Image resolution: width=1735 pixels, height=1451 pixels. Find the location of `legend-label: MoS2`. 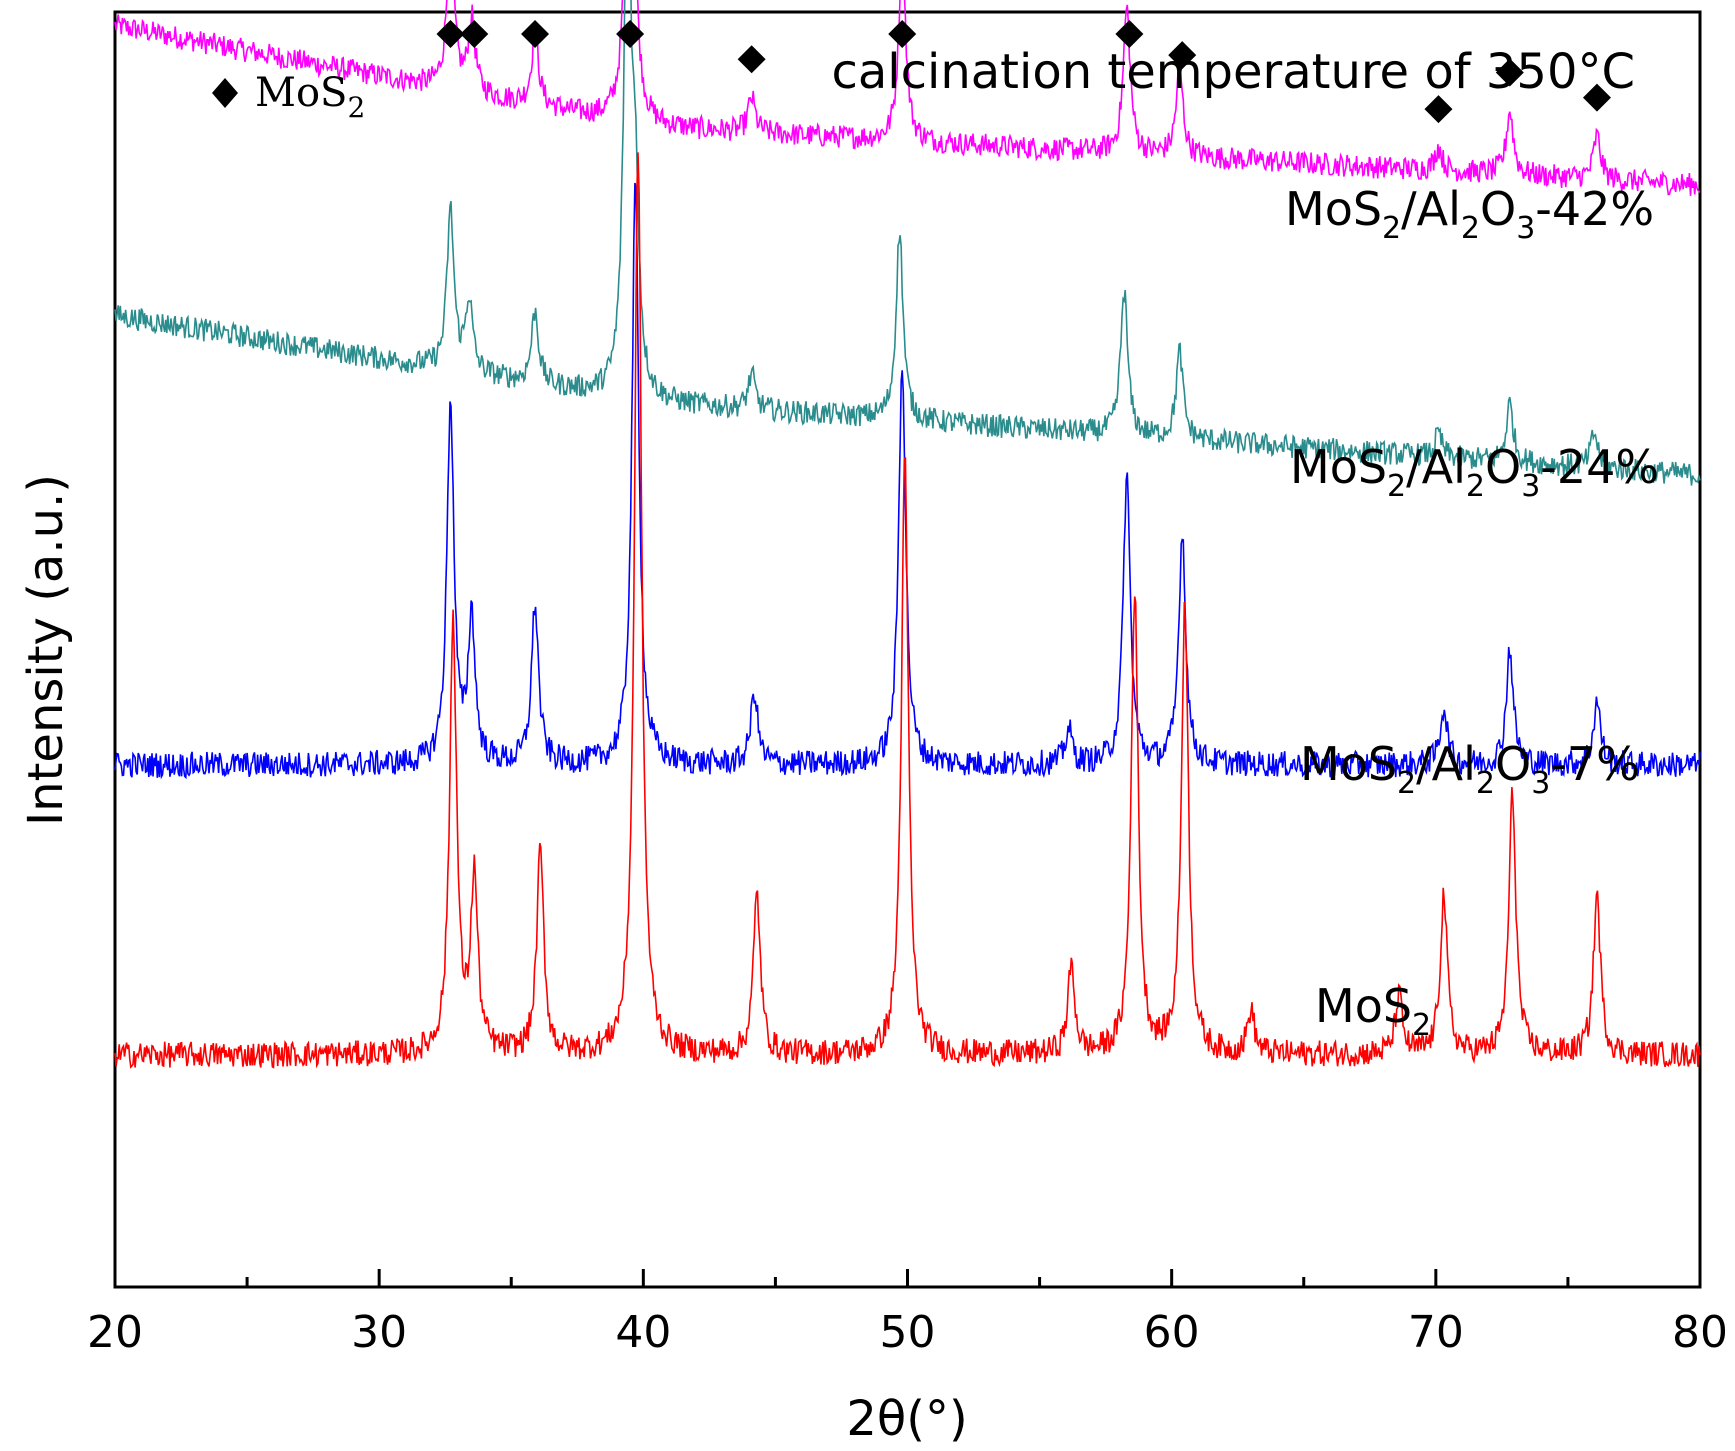

legend-label: MoS2 is located at coordinates (310, 97).